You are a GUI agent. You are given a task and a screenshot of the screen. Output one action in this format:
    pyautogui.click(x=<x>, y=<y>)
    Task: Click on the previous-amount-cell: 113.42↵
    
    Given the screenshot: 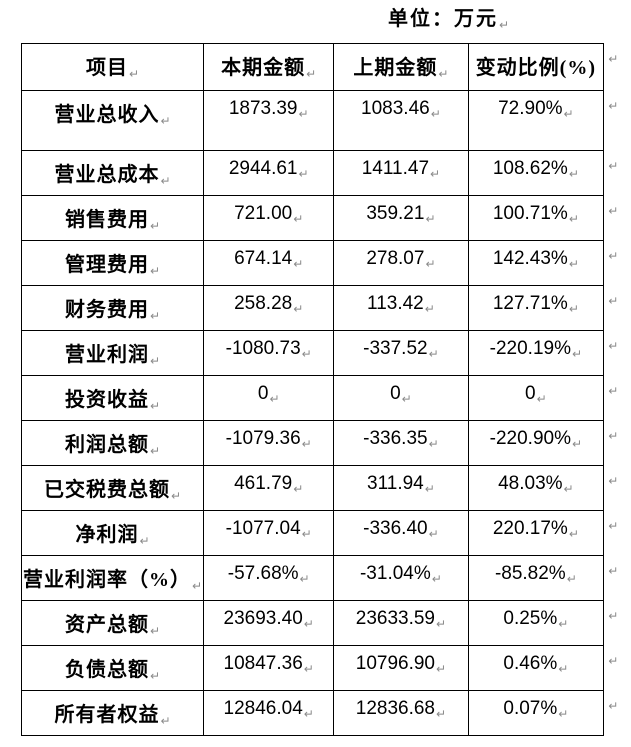 What is the action you would take?
    pyautogui.click(x=401, y=308)
    